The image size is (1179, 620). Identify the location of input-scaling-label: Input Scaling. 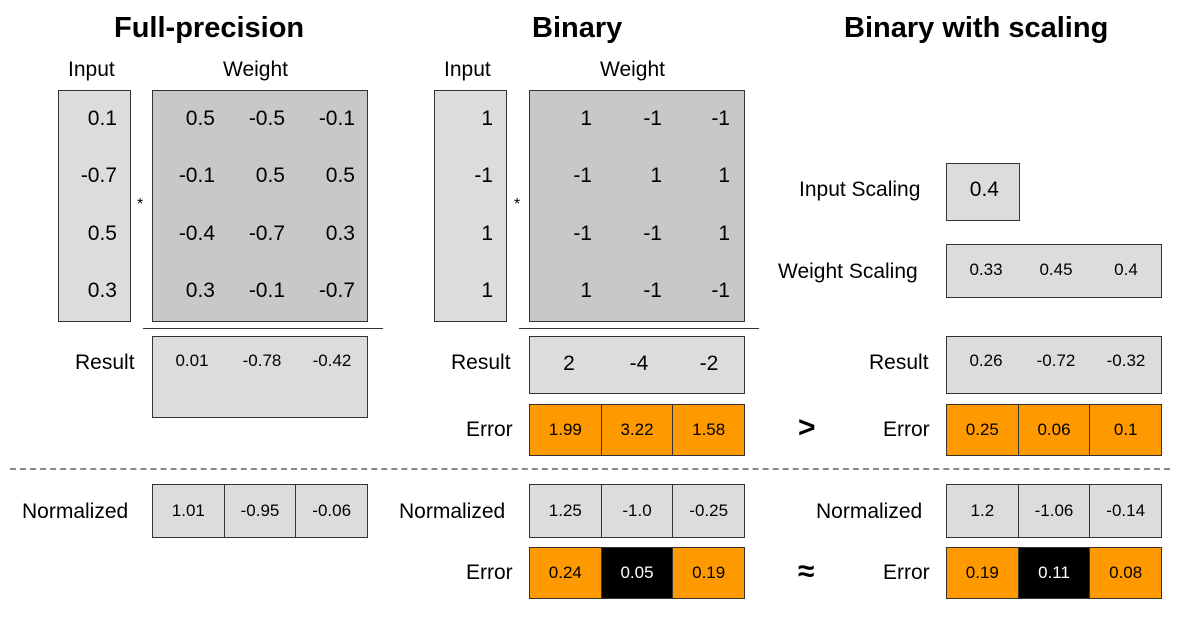
(860, 189).